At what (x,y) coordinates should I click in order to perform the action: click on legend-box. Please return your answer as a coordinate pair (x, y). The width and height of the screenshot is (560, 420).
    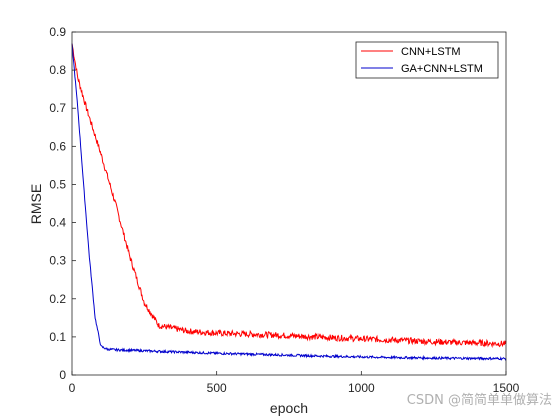
    Looking at the image, I should click on (427, 60).